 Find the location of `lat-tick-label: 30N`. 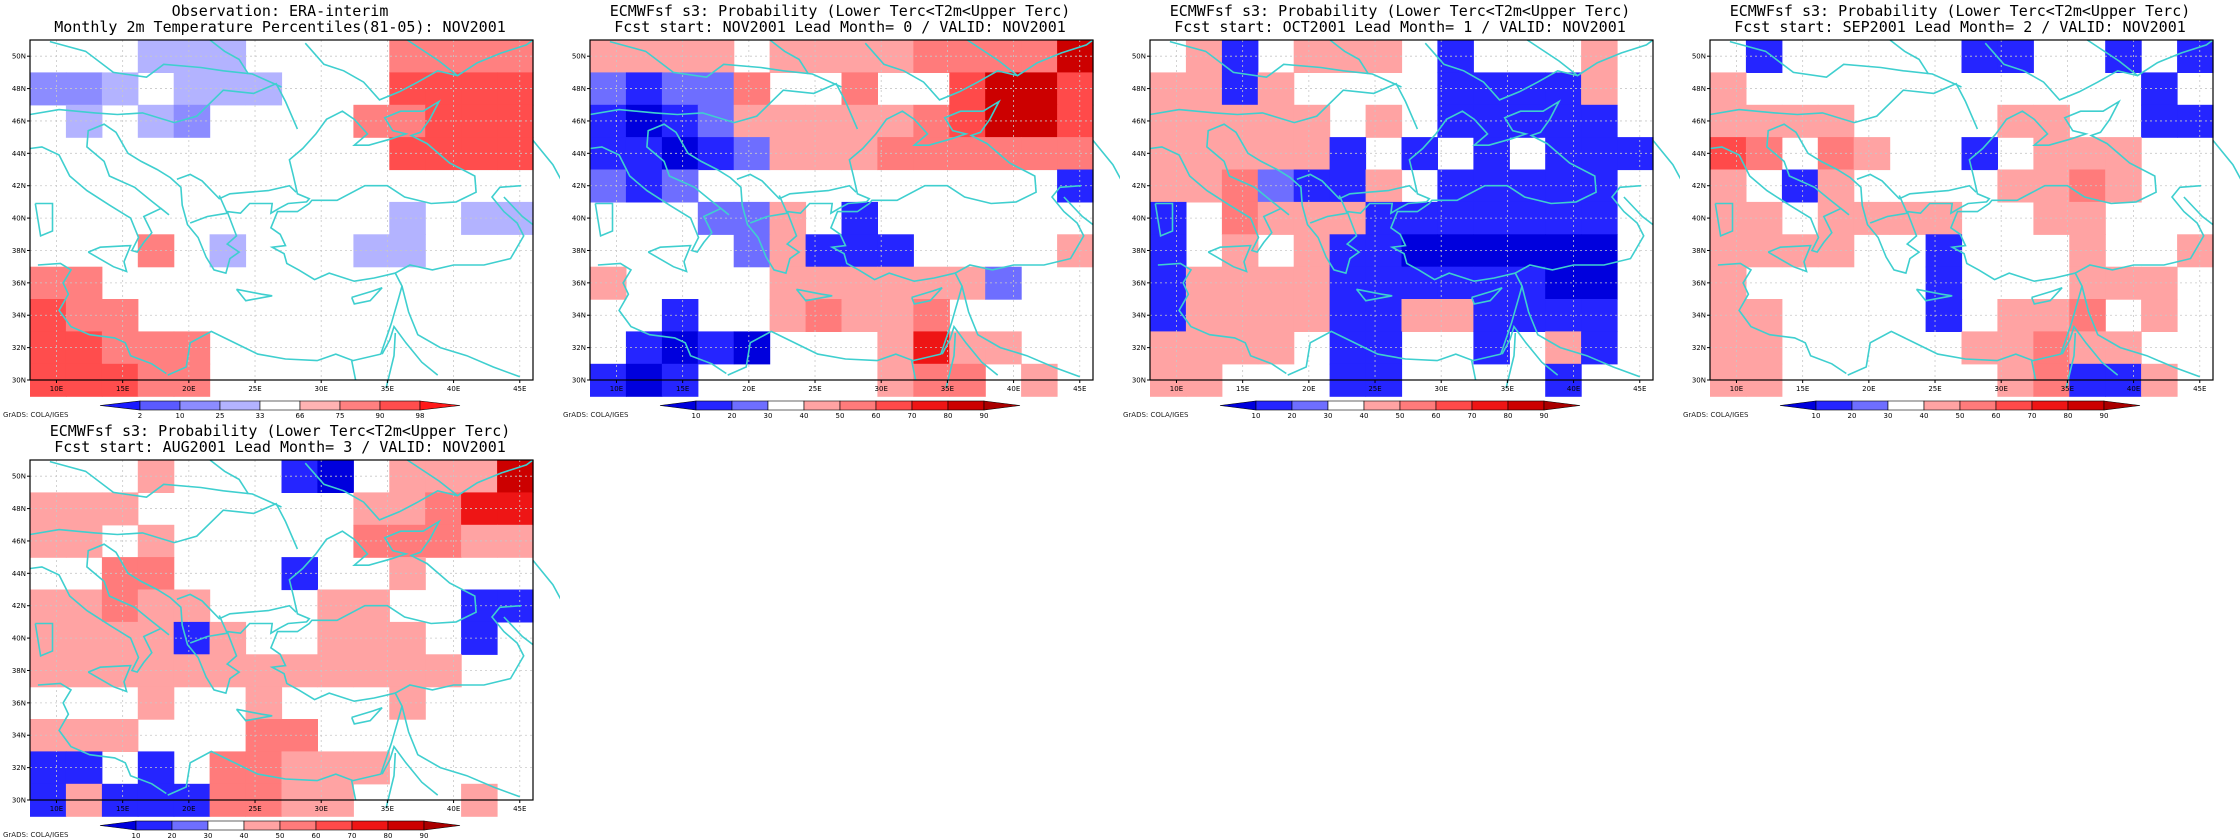

lat-tick-label: 30N is located at coordinates (1699, 381).